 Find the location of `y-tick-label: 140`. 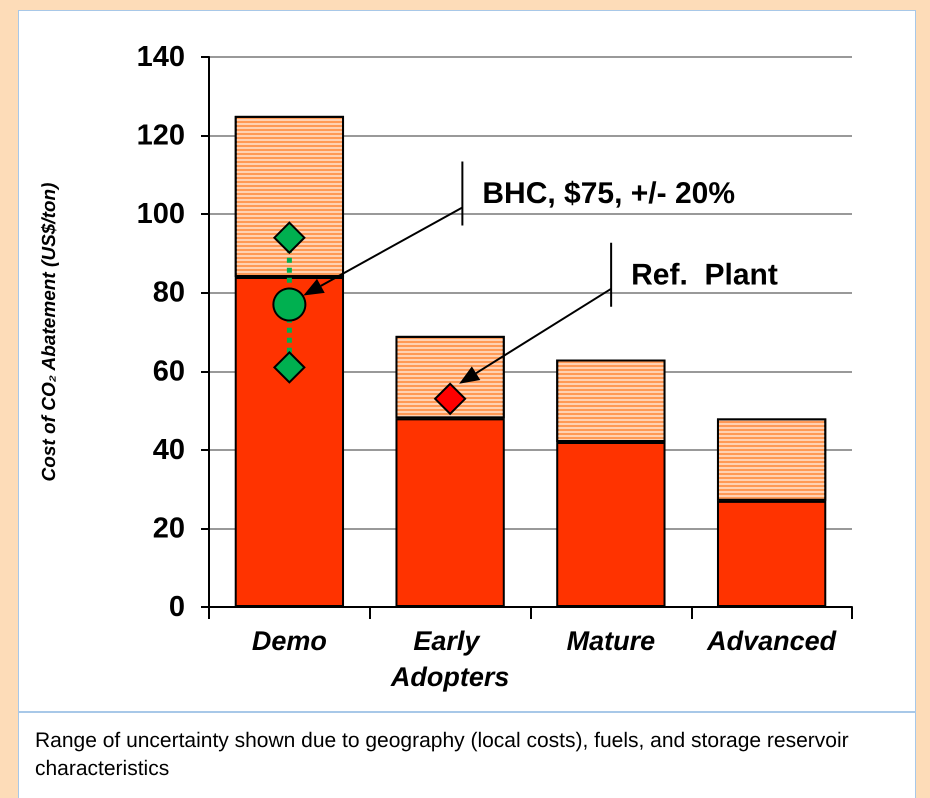

y-tick-label: 140 is located at coordinates (160, 57).